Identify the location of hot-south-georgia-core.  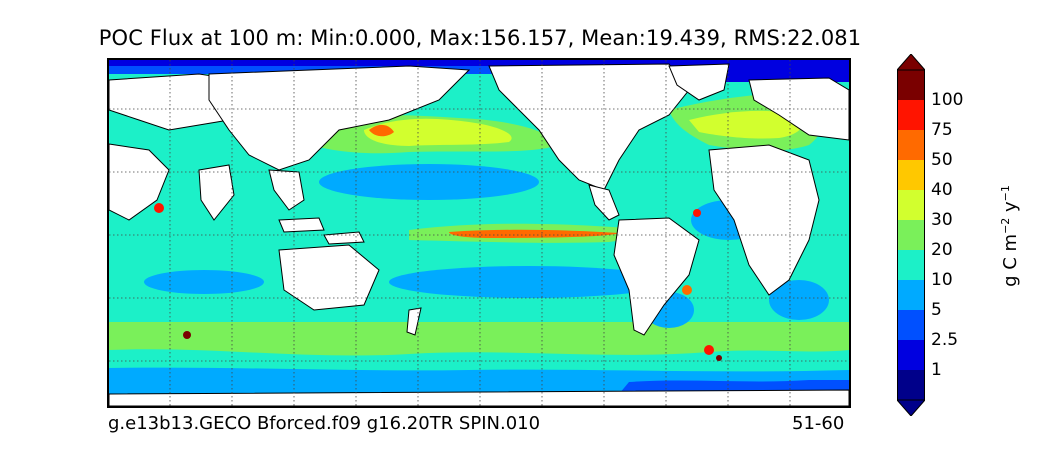
(719, 358).